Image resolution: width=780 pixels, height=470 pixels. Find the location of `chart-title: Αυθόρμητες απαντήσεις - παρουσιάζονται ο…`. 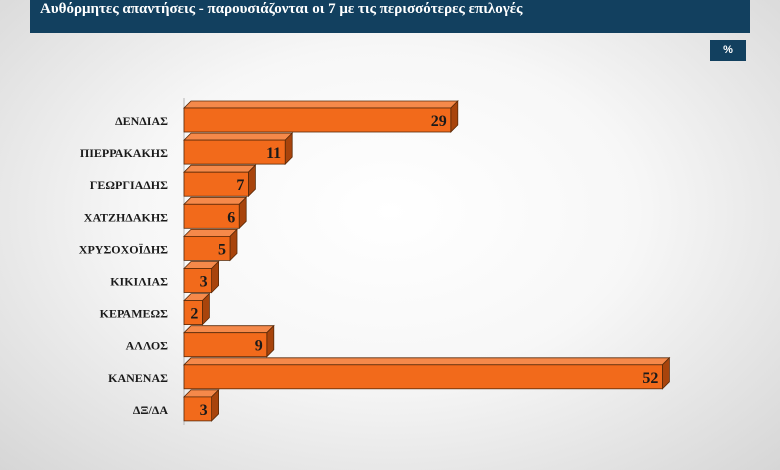

chart-title: Αυθόρμητες απαντήσεις - παρουσιάζονται ο… is located at coordinates (281, 9).